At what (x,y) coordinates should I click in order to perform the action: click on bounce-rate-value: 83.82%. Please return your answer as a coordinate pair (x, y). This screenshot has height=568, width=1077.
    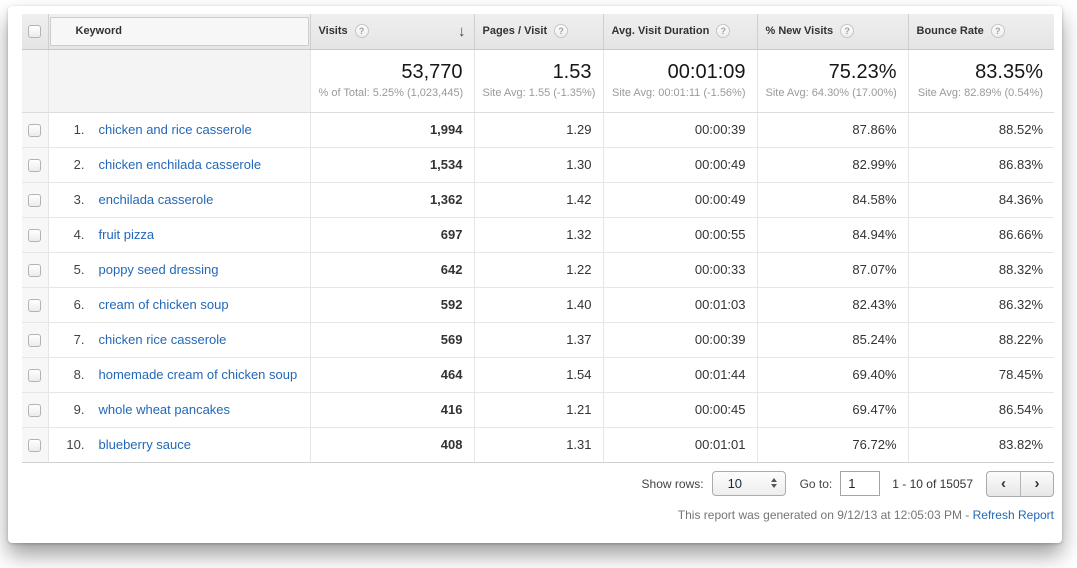
    Looking at the image, I should click on (980, 445).